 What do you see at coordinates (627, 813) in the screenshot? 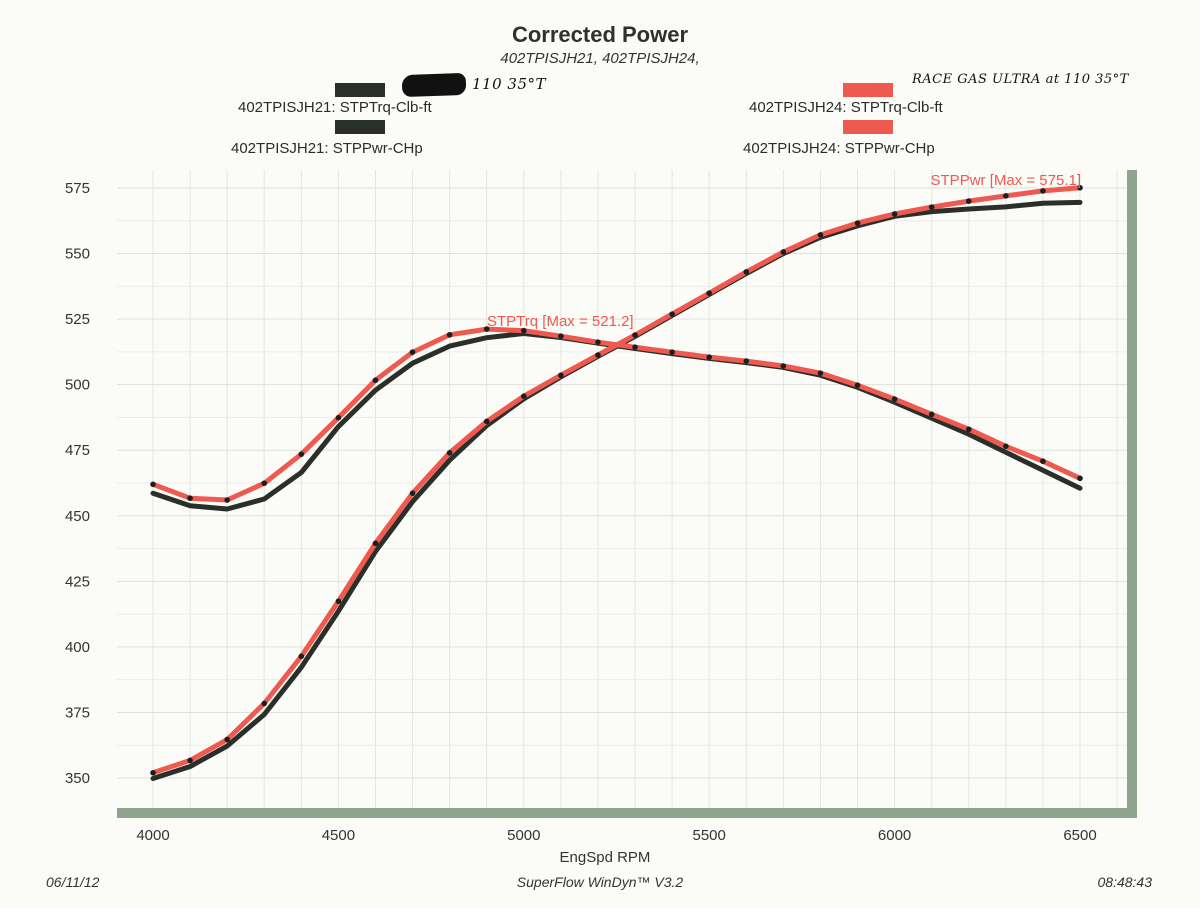
I see `frame-bottom-border` at bounding box center [627, 813].